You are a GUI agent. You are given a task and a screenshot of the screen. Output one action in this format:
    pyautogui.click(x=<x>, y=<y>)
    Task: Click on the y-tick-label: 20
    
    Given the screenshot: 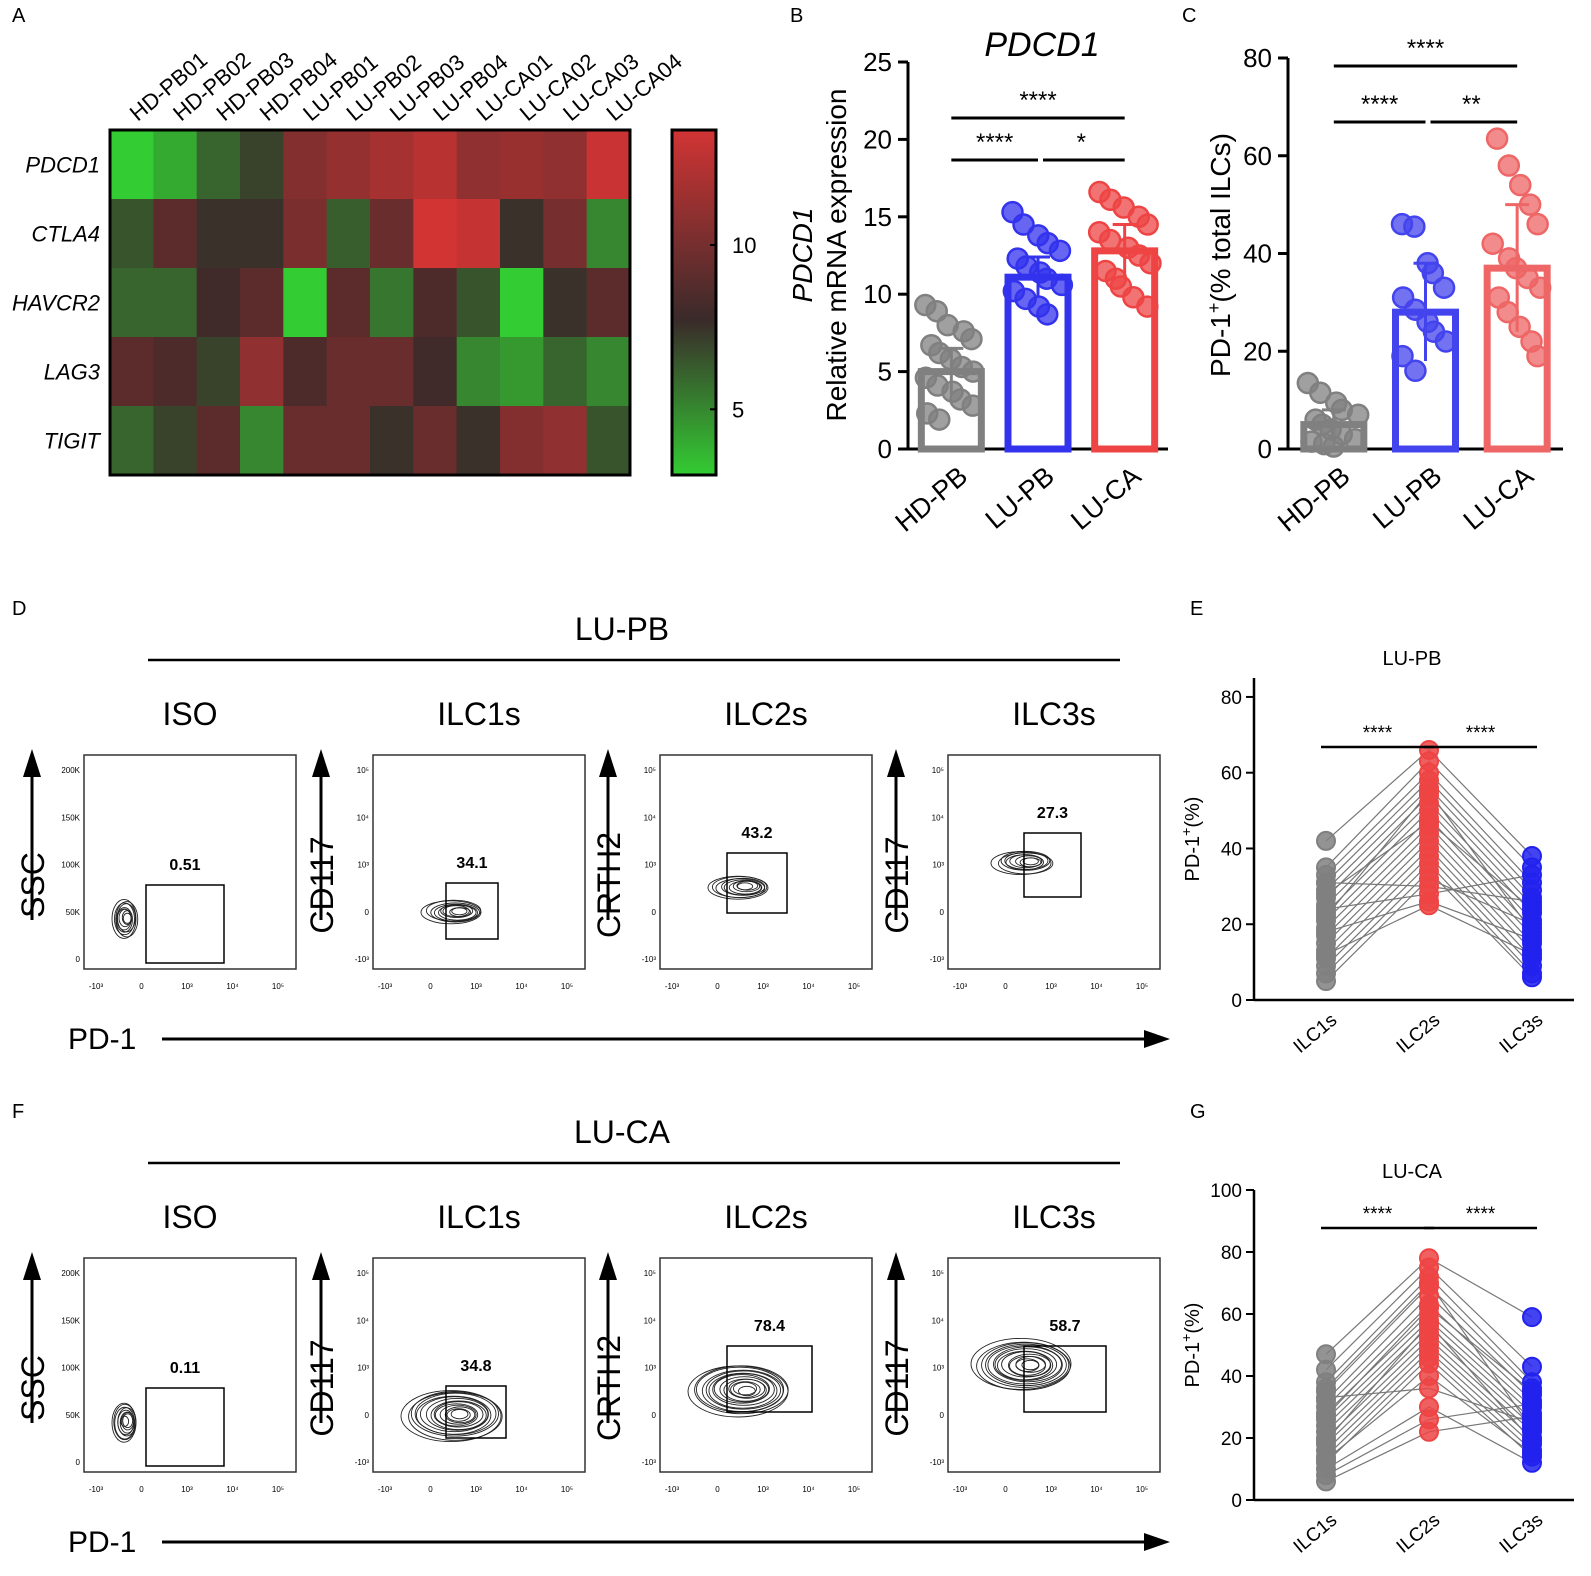 What is the action you would take?
    pyautogui.click(x=1257, y=351)
    